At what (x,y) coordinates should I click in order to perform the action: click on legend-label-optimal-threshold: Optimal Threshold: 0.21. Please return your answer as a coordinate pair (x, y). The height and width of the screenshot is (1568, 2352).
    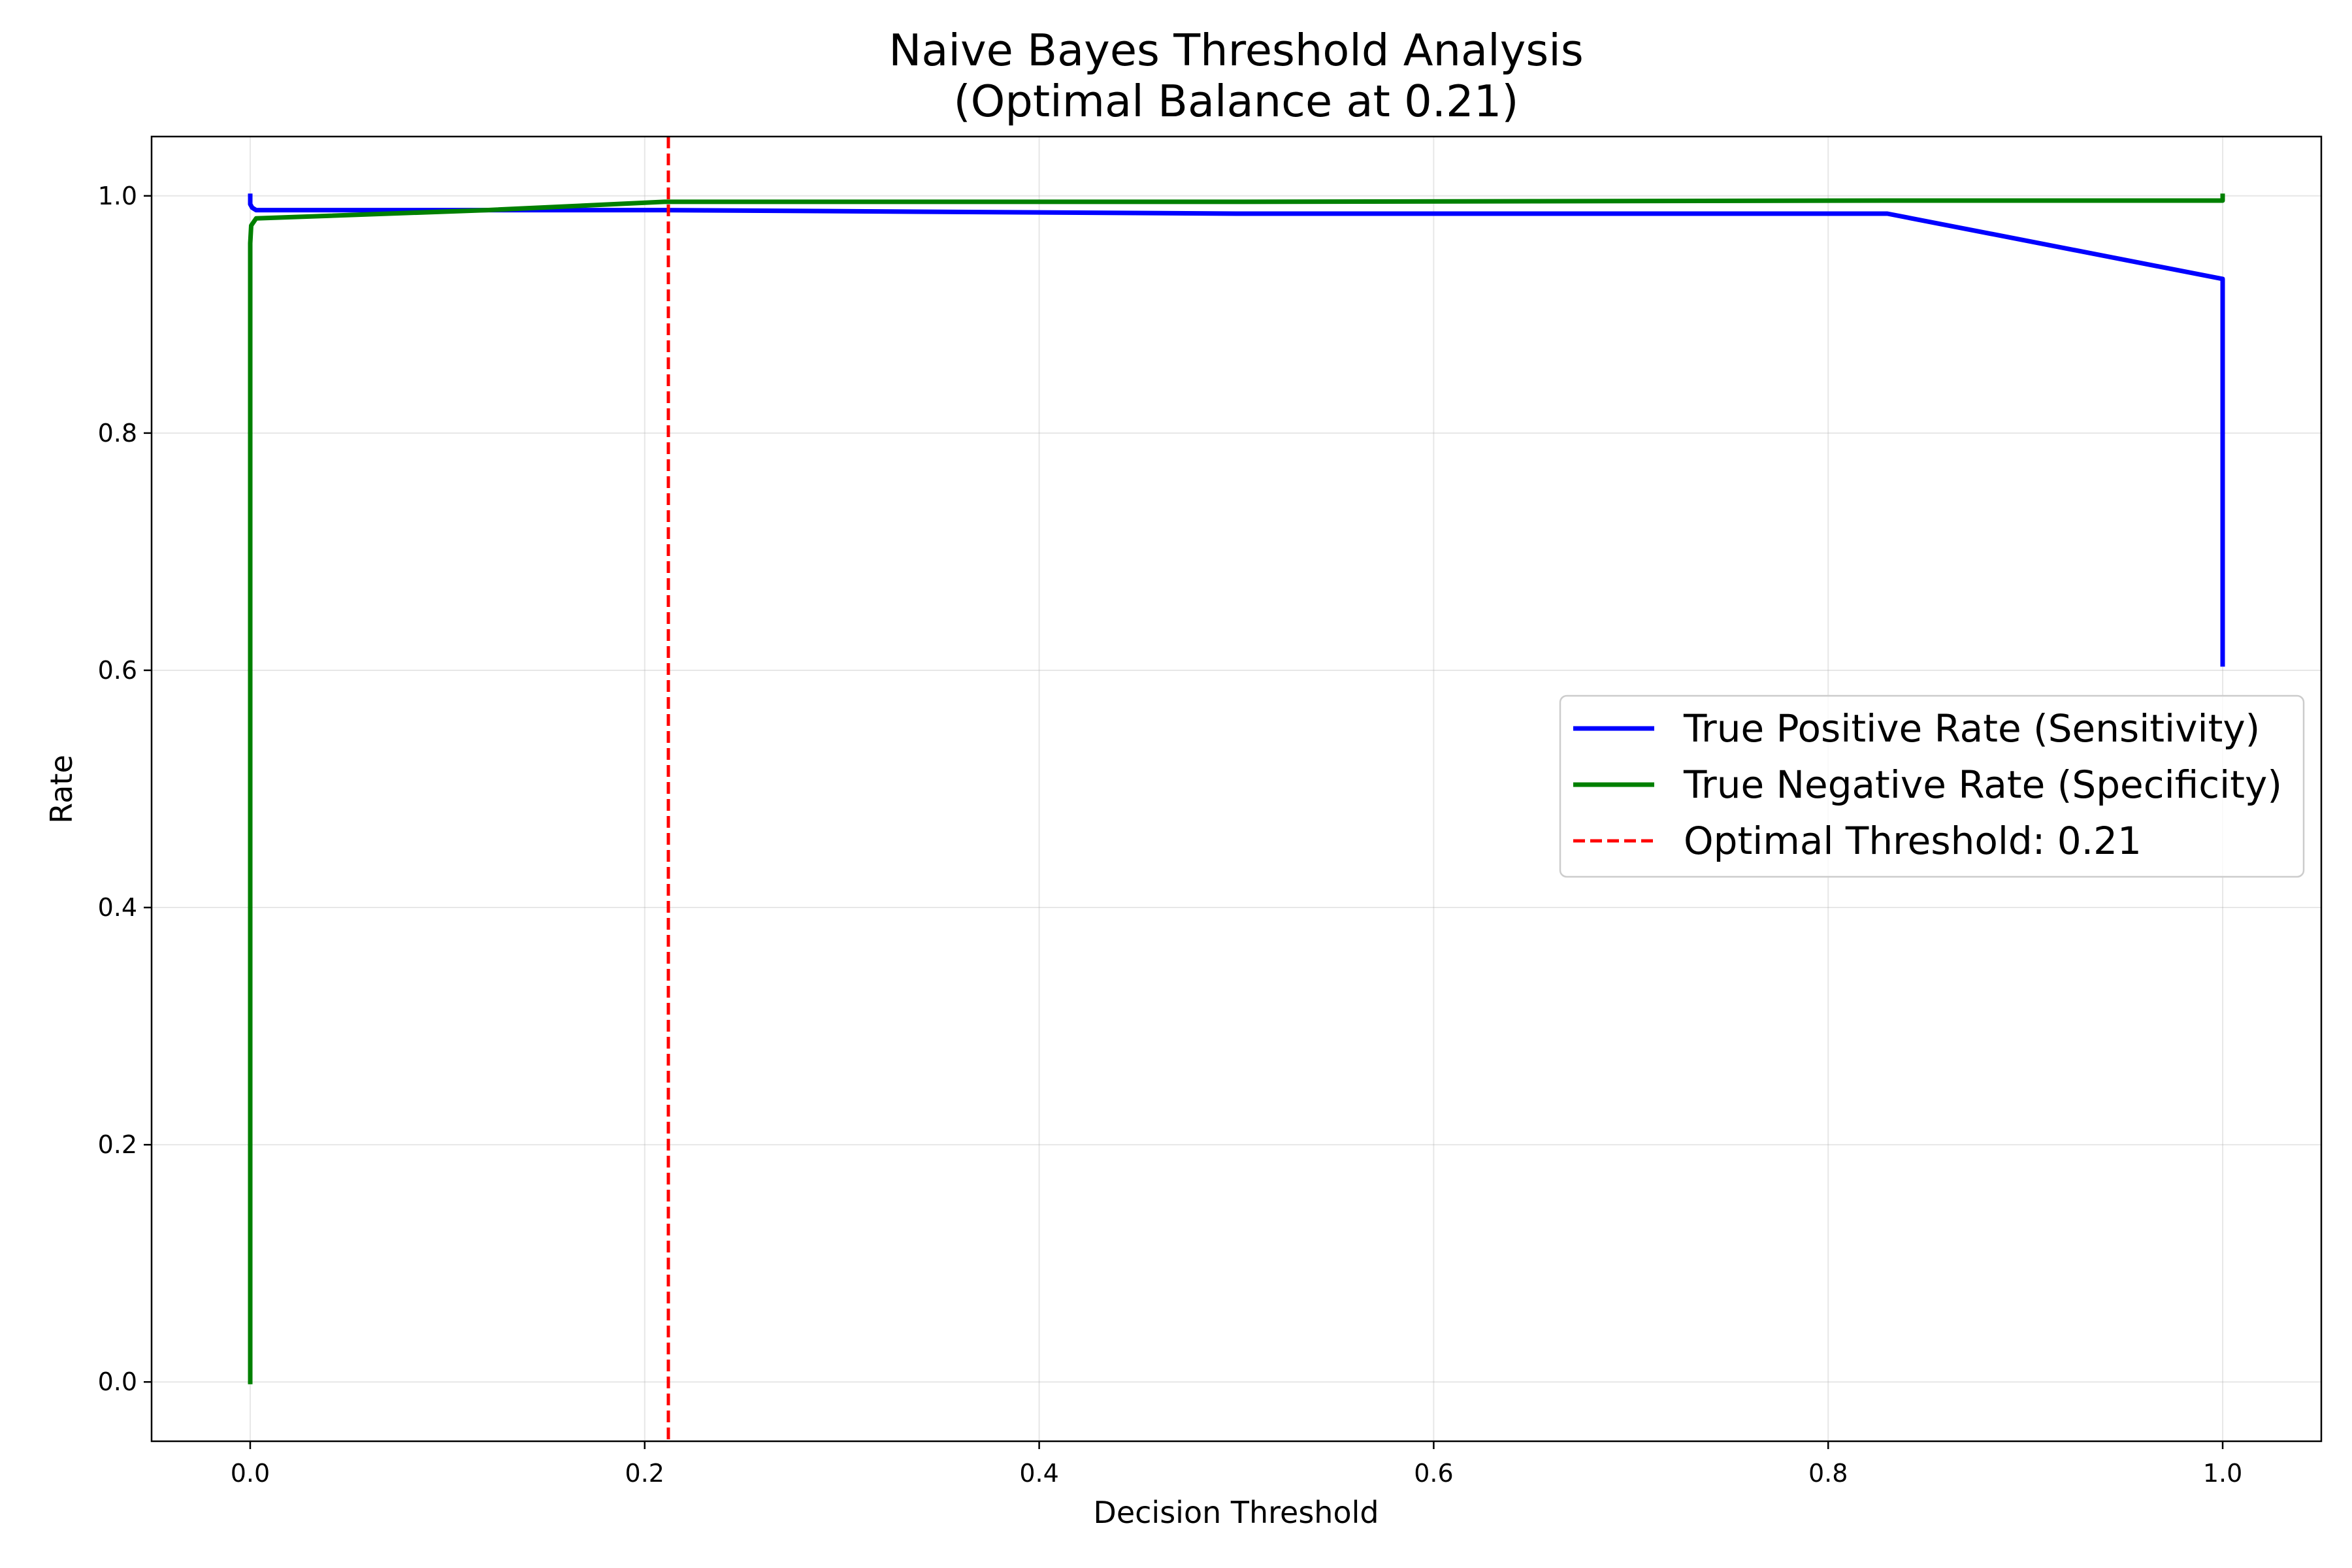
    Looking at the image, I should click on (1913, 841).